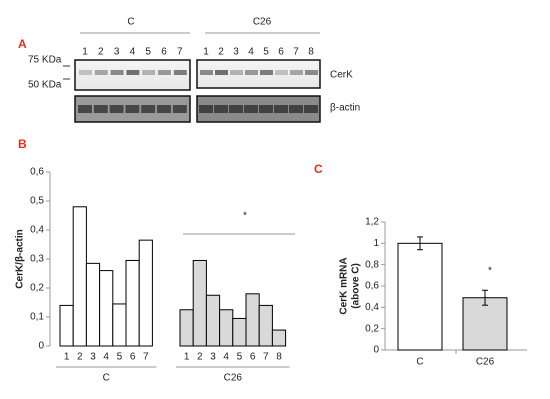 This screenshot has height=399, width=550. I want to click on y-axis-label: (above C), so click(356, 286).